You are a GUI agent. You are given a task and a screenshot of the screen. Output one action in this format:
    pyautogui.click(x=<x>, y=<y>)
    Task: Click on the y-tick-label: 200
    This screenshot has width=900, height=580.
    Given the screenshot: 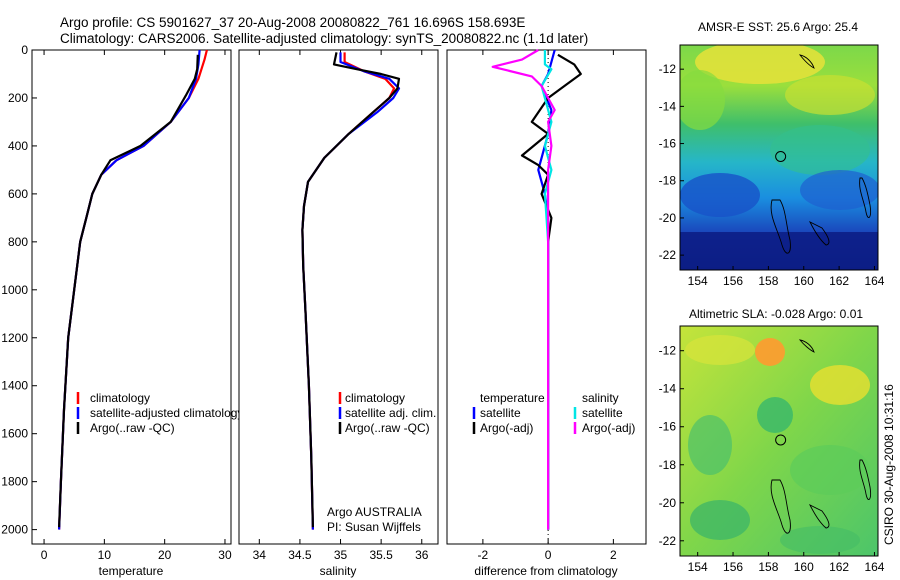 What is the action you would take?
    pyautogui.click(x=18, y=98)
    